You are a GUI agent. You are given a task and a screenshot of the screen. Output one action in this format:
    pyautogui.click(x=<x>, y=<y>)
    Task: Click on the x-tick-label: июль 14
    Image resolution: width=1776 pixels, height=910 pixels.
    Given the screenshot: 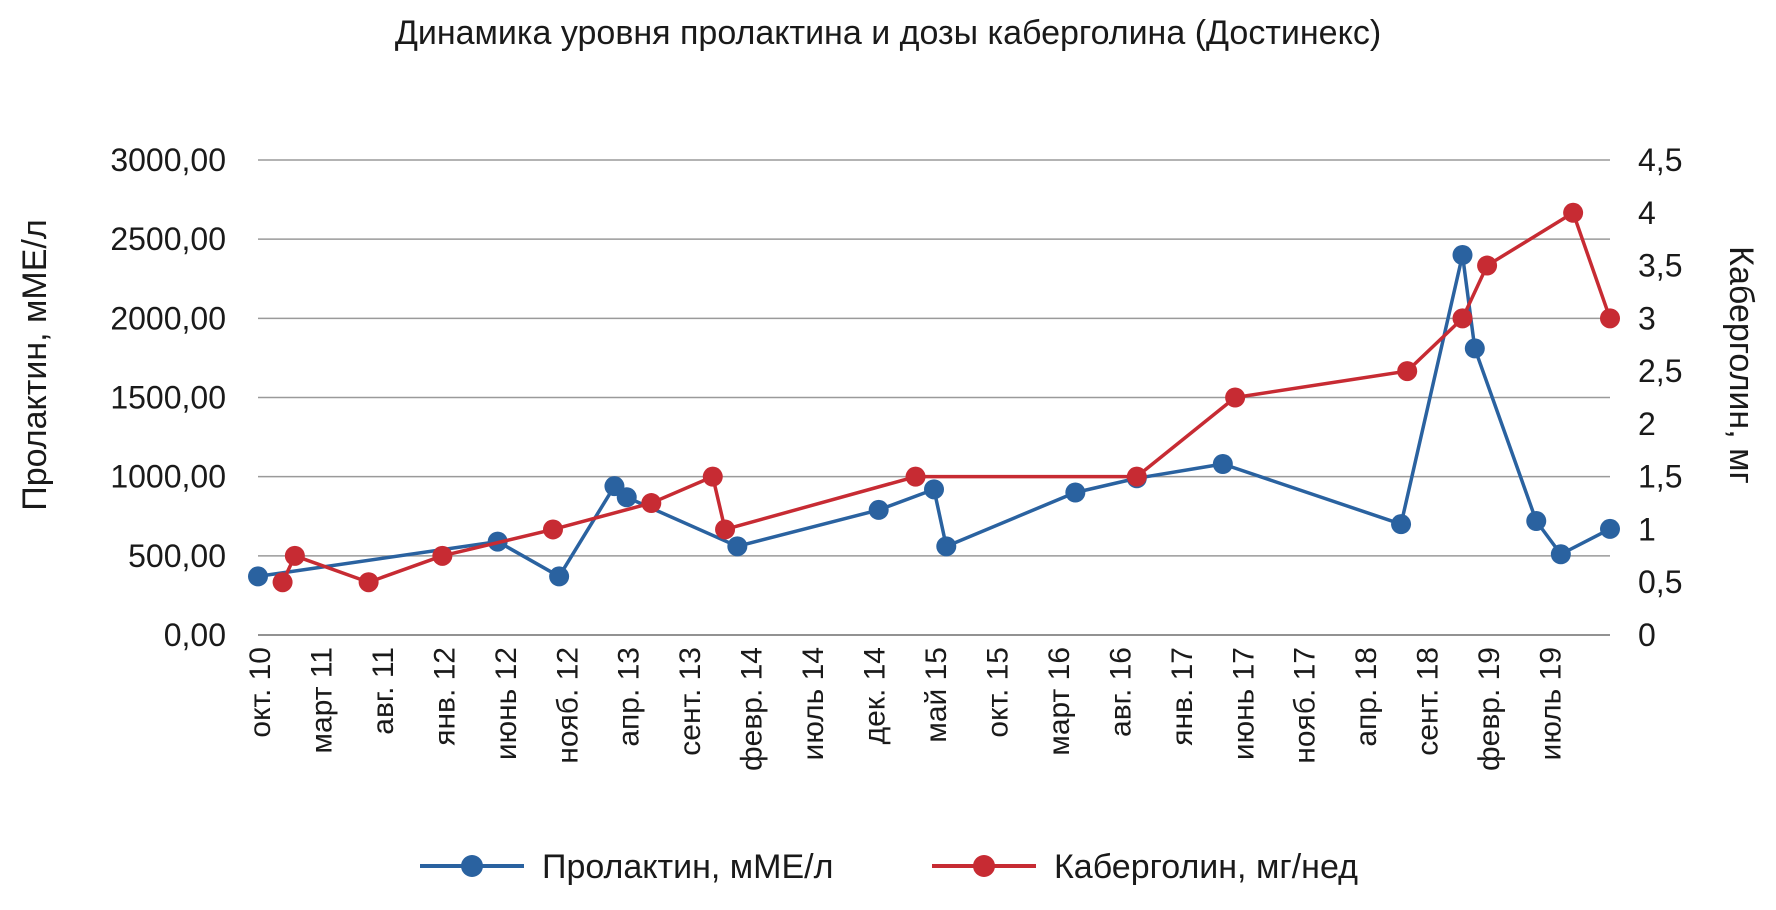 What is the action you would take?
    pyautogui.click(x=813, y=703)
    